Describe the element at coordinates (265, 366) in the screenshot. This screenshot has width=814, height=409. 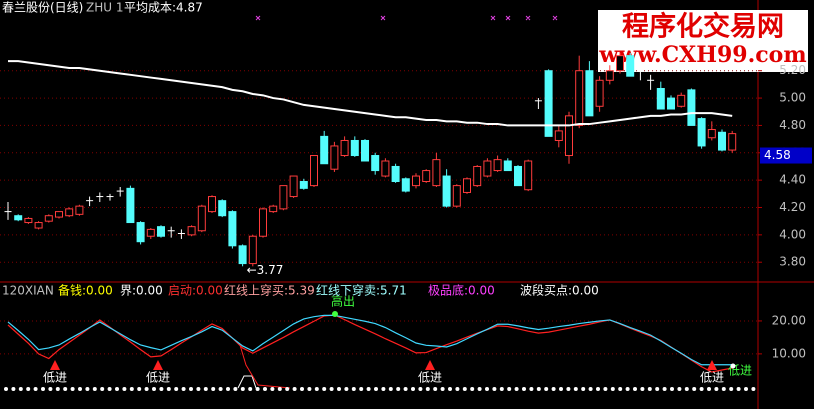
I see `spike` at that location.